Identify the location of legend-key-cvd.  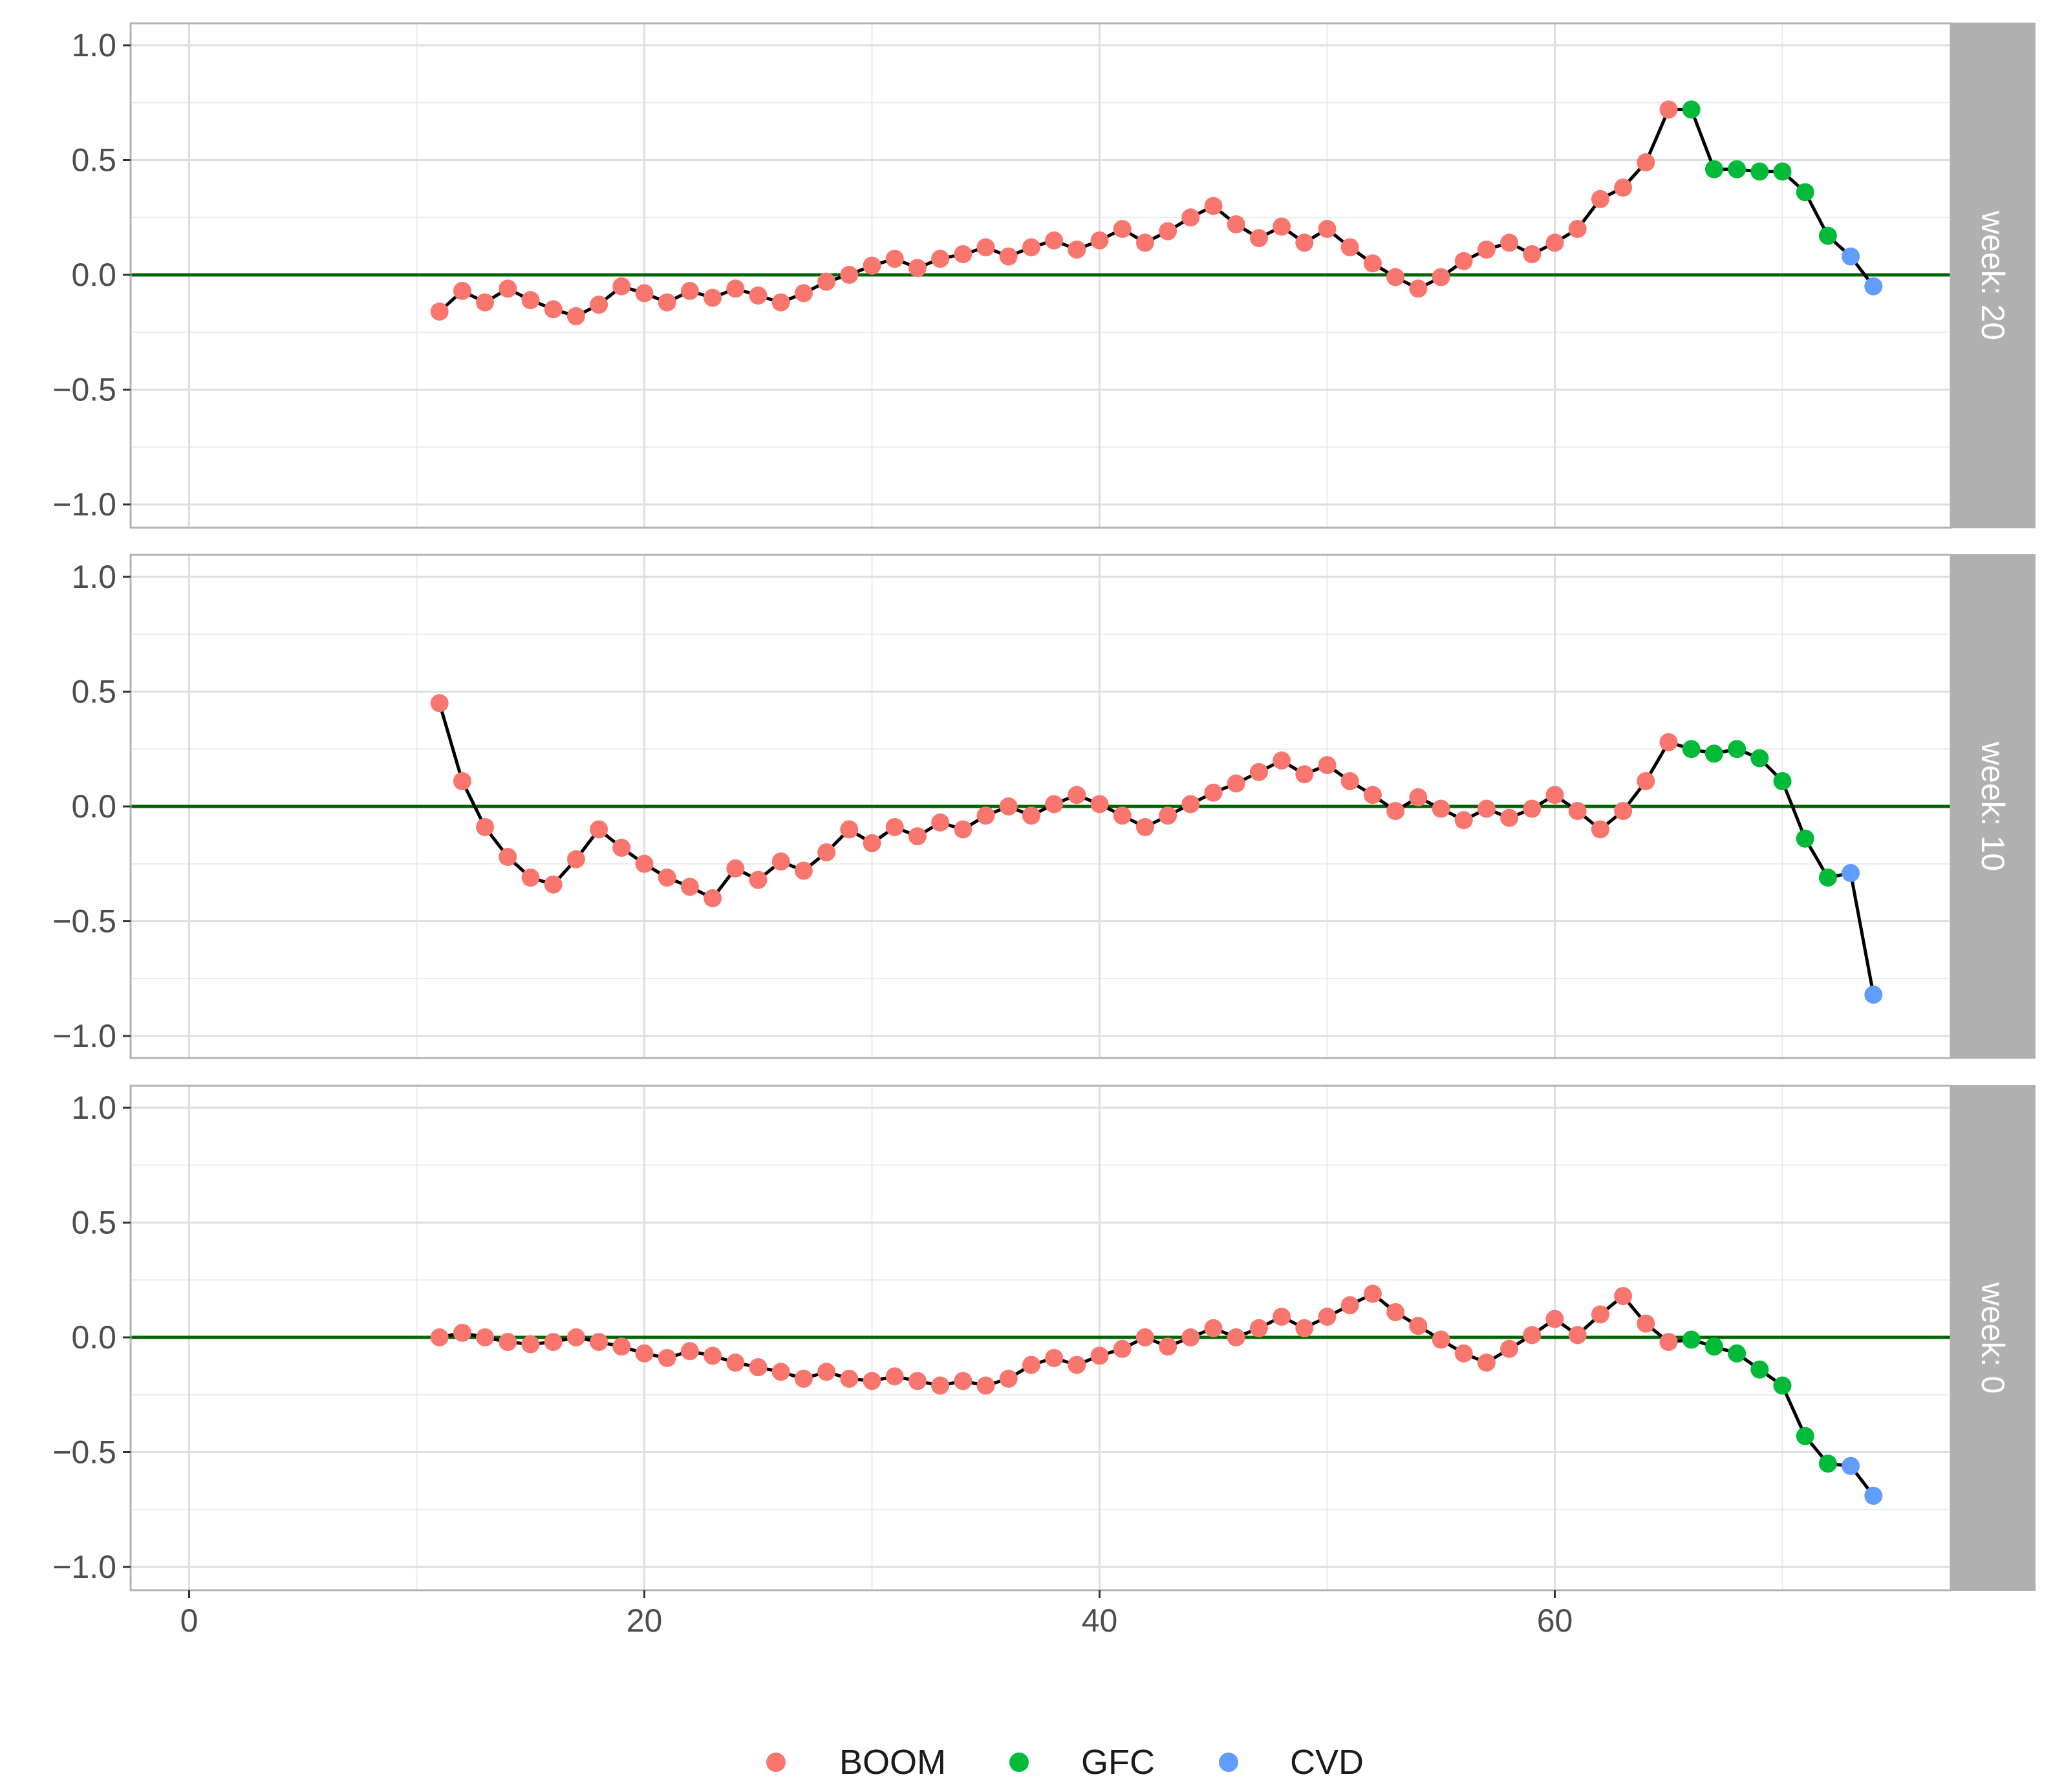
(1228, 1762).